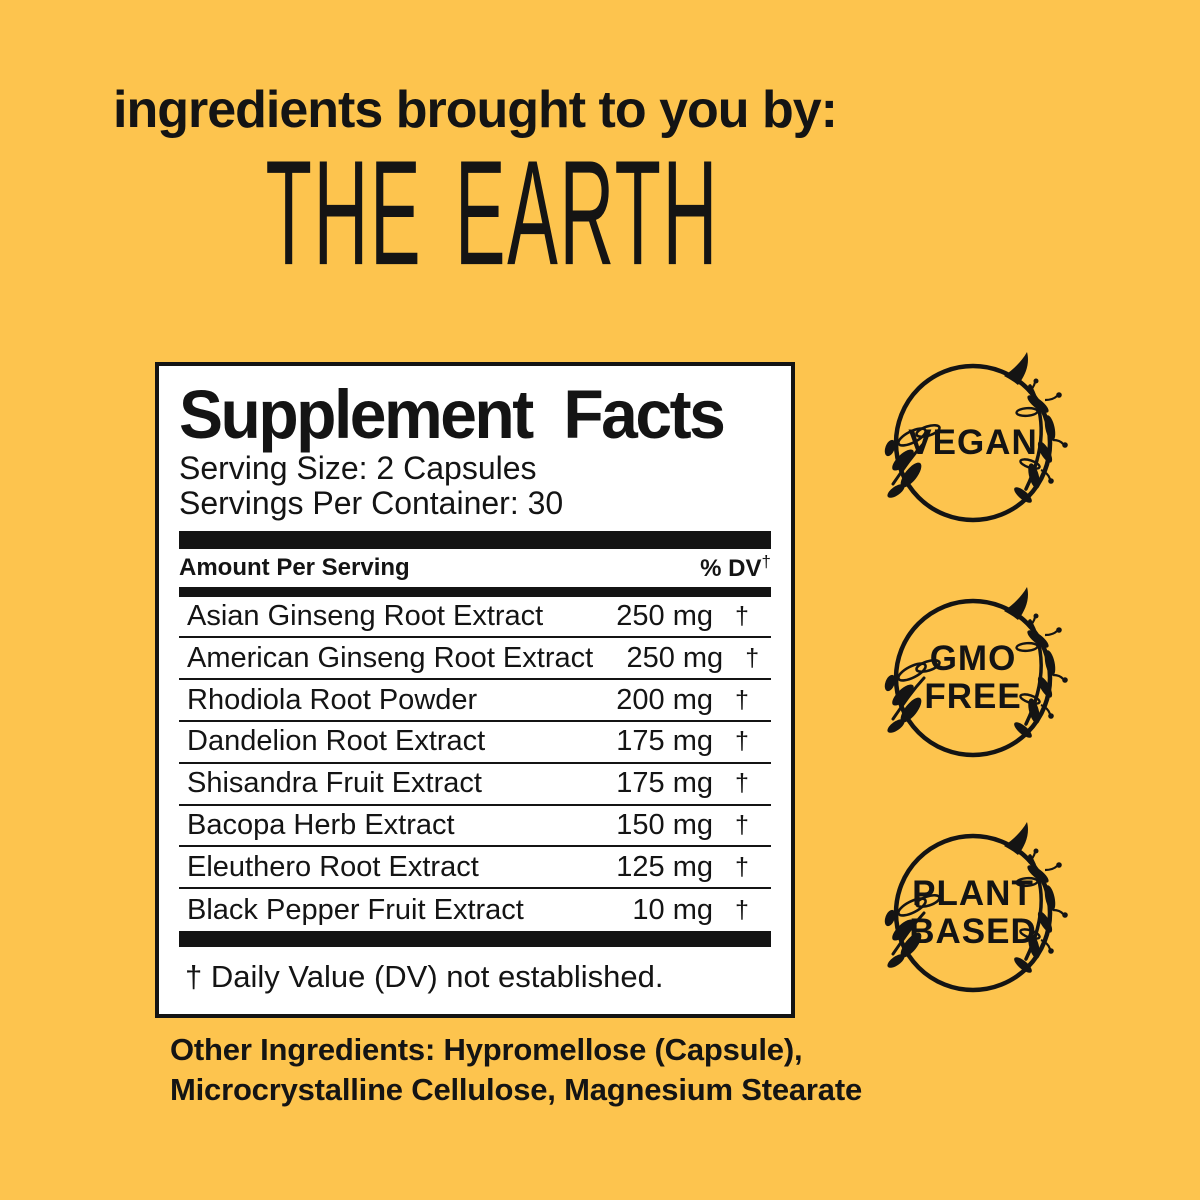  Describe the element at coordinates (358, 468) in the screenshot. I see `serving-size: Serving Size: 2 Capsules` at that location.